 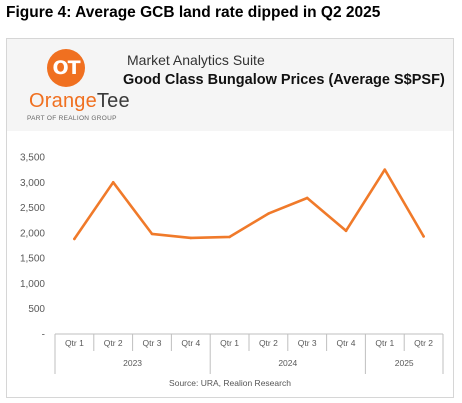 I want to click on y-tick-label: 2,500, so click(x=32, y=208).